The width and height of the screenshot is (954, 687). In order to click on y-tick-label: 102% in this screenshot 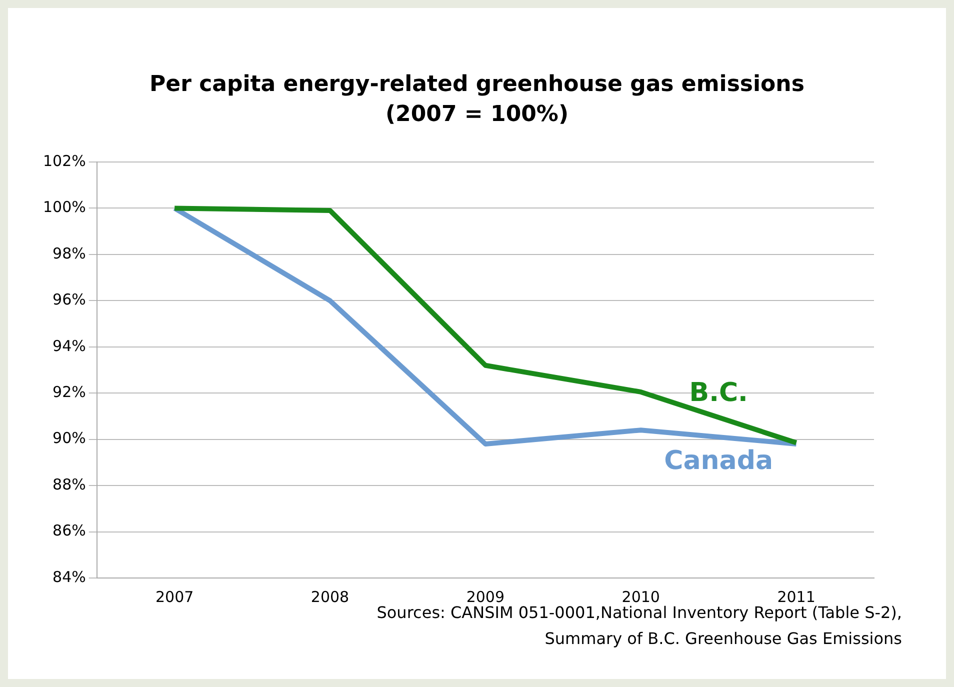, I will do `click(64, 161)`.